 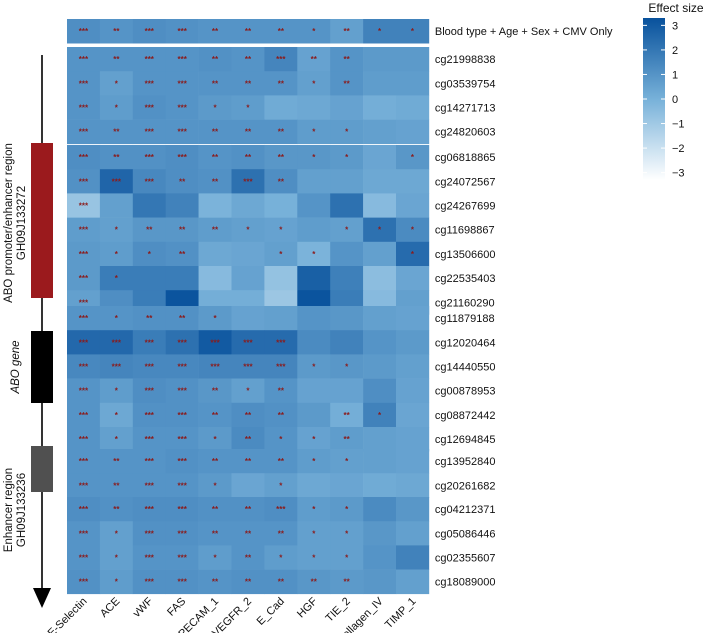 I want to click on row-label: cg14440550, so click(x=465, y=368).